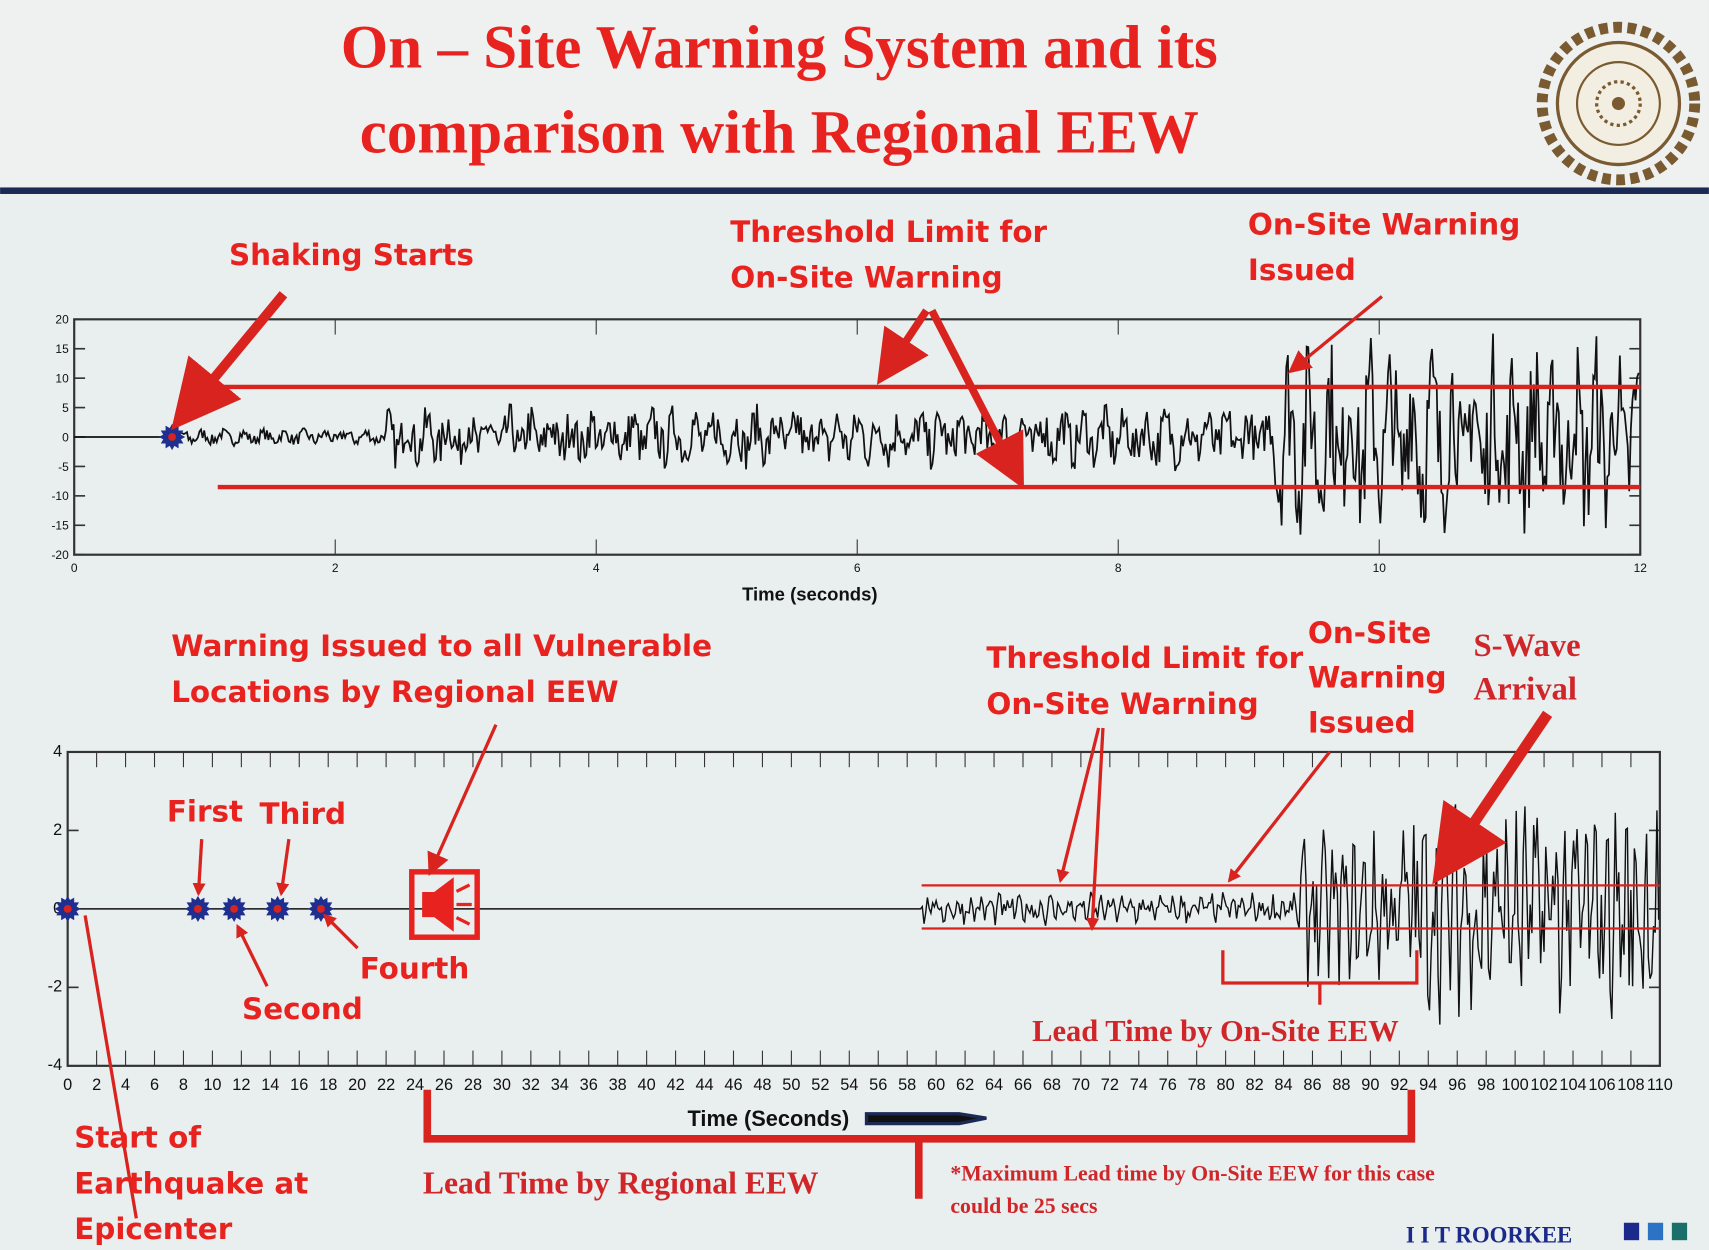 This screenshot has height=1250, width=1709. What do you see at coordinates (1377, 678) in the screenshot?
I see `annotation-bottom-issued-line2: Warning` at bounding box center [1377, 678].